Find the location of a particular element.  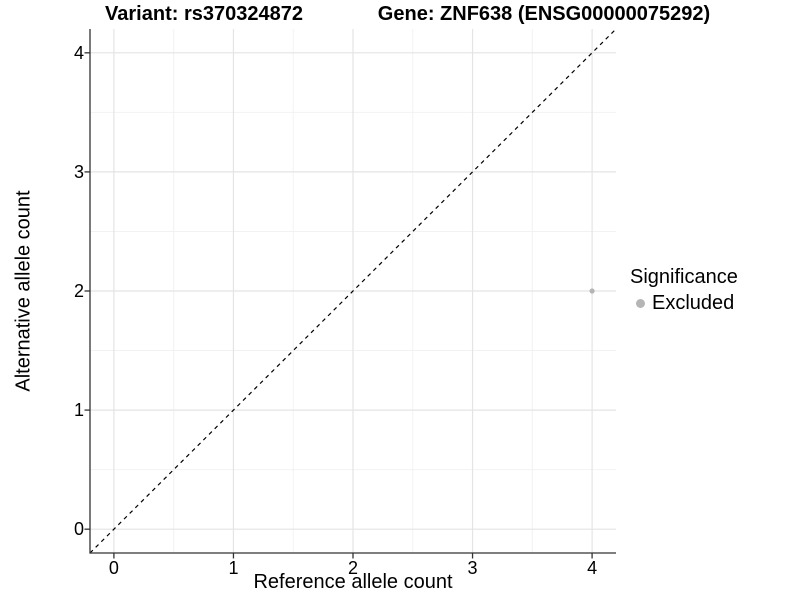

x-tick-label: 1 is located at coordinates (233, 568).